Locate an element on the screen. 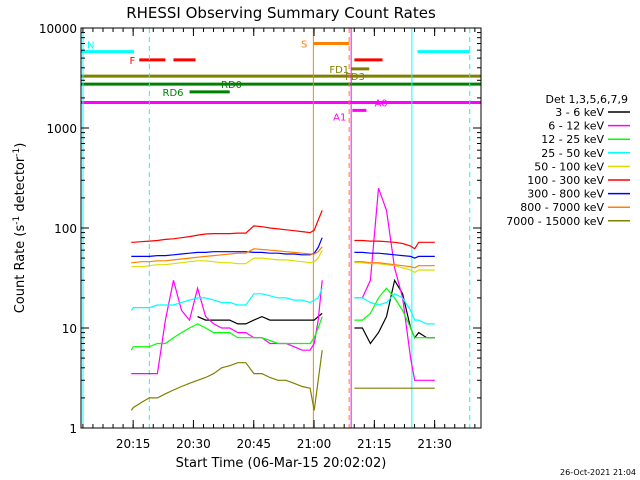  y-tick-label-4: 10000 is located at coordinates (58, 29).